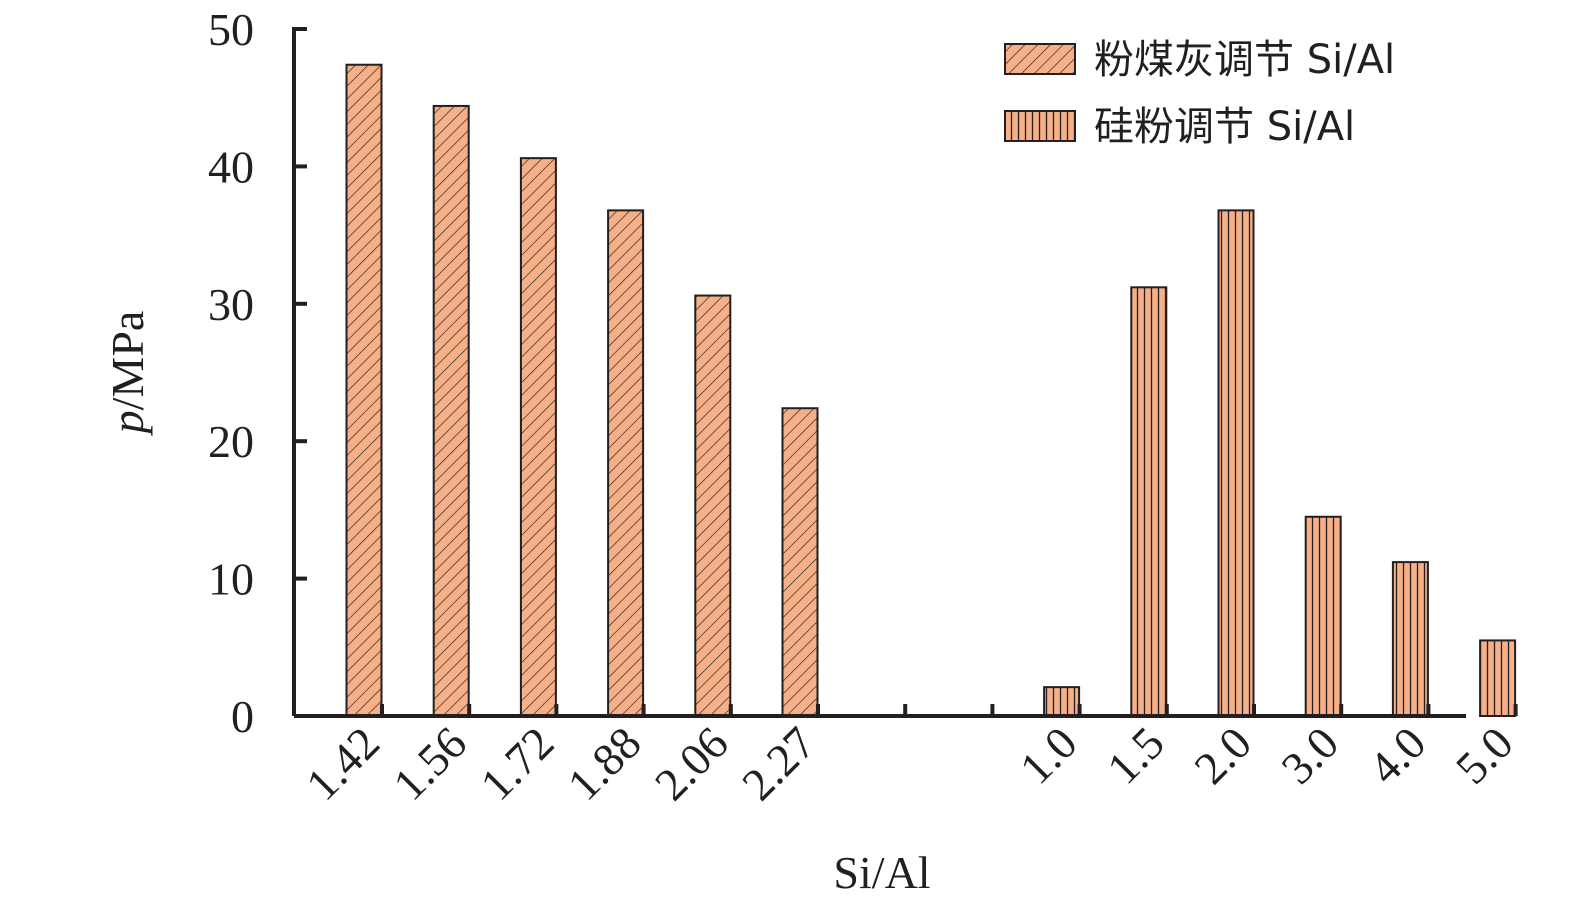  Describe the element at coordinates (1135, 755) in the screenshot. I see `x-tick-label: 1.5` at that location.